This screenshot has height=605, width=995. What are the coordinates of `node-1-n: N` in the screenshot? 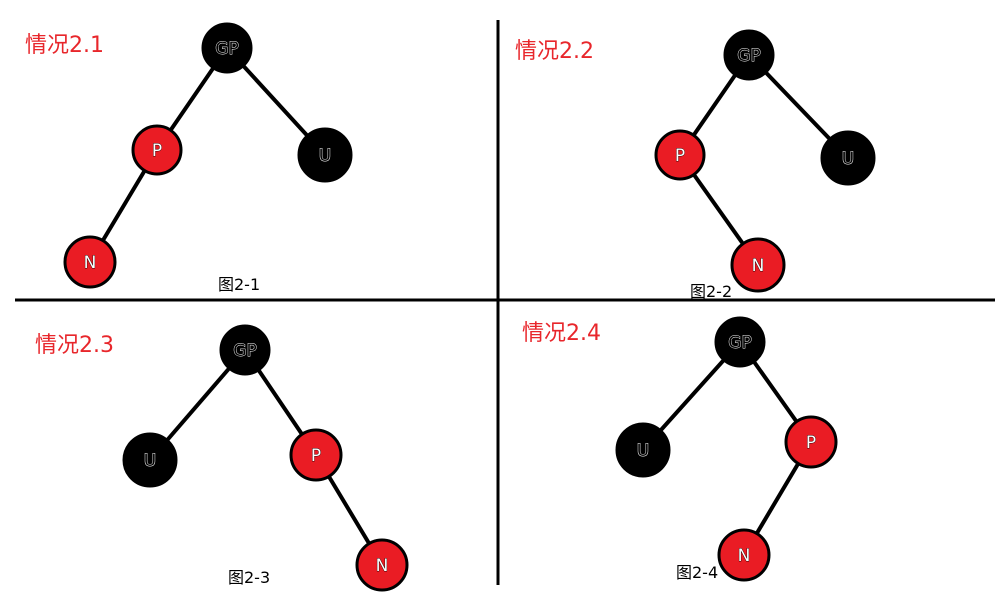 It's located at (90, 262).